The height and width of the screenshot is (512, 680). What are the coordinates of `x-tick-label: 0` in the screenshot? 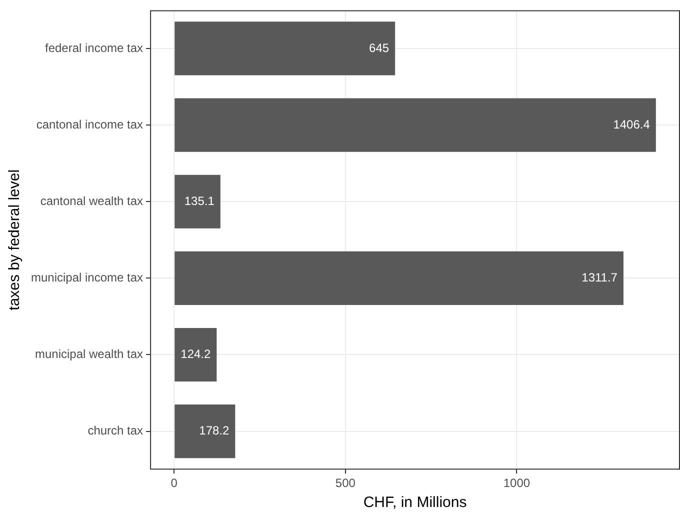 It's located at (174, 483).